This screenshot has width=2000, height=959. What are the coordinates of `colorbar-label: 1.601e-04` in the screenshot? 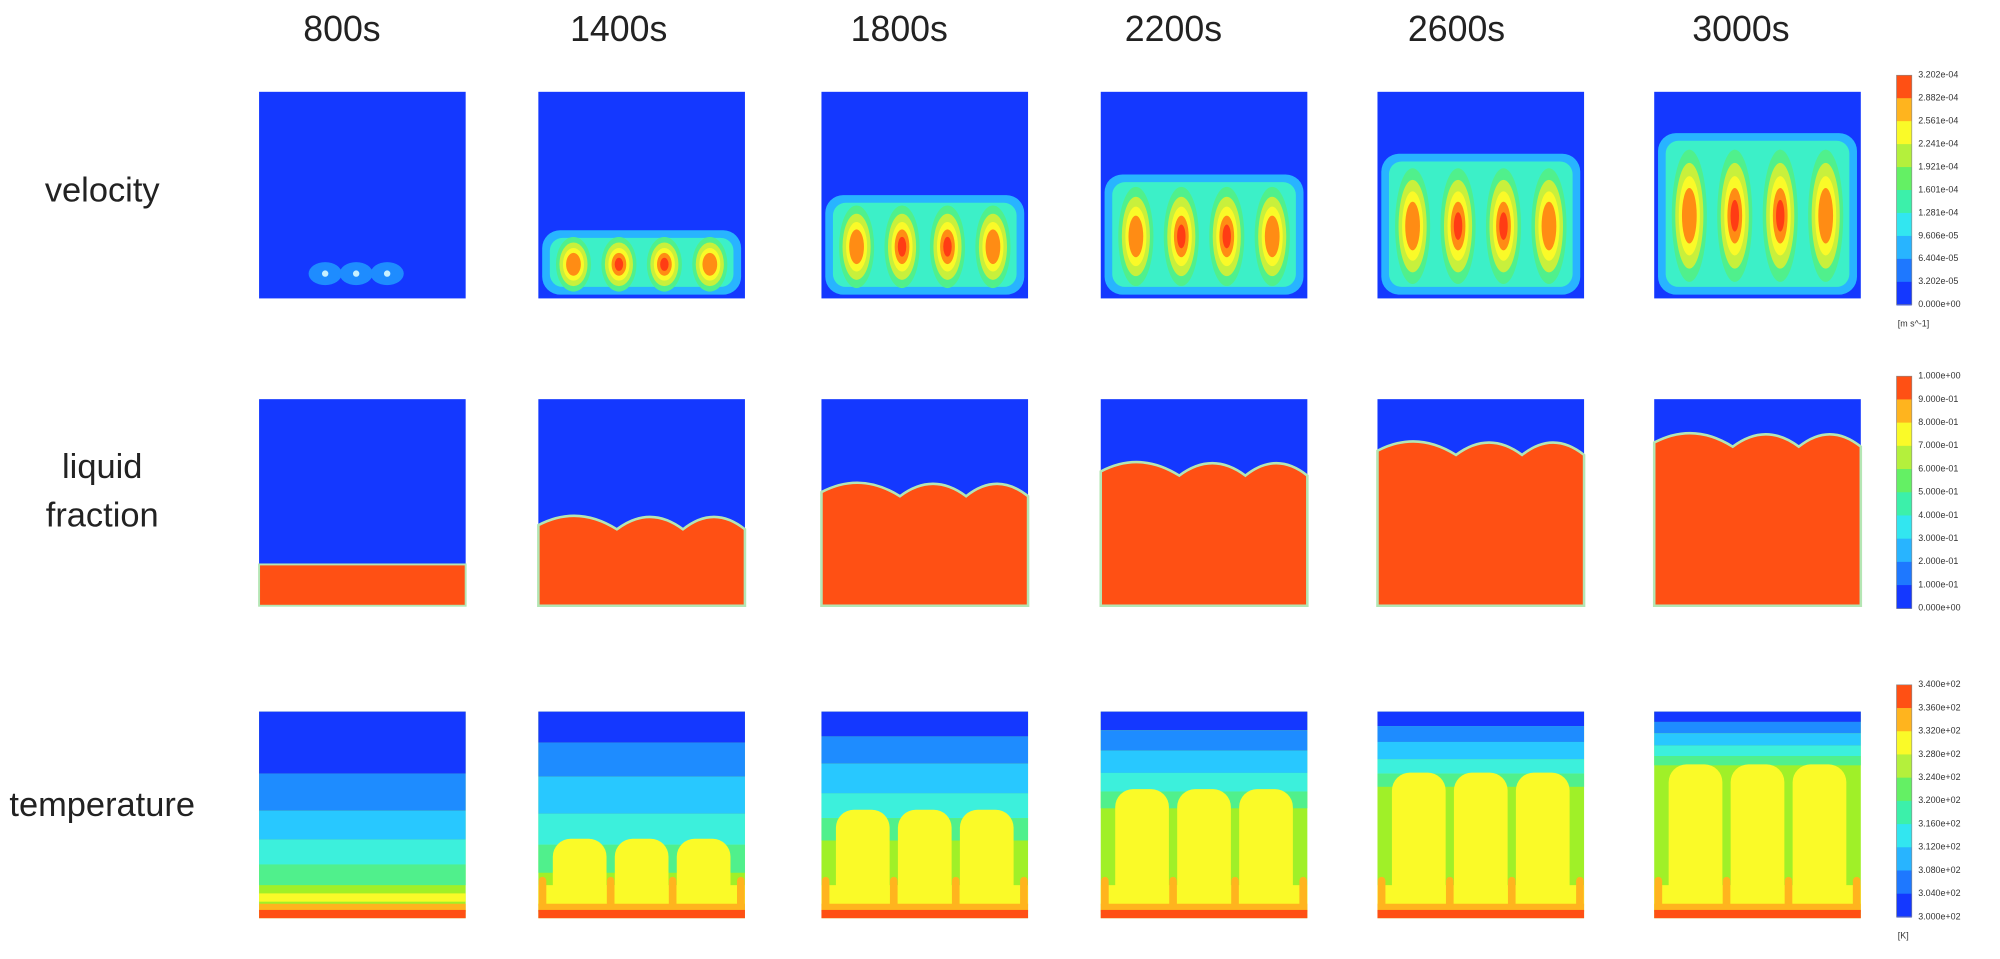 It's located at (1938, 189).